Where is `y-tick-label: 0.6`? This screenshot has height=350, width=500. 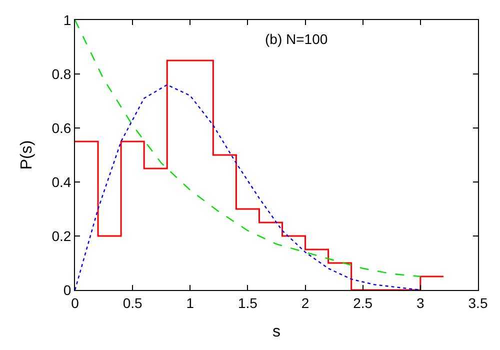 y-tick-label: 0.6 is located at coordinates (62, 128).